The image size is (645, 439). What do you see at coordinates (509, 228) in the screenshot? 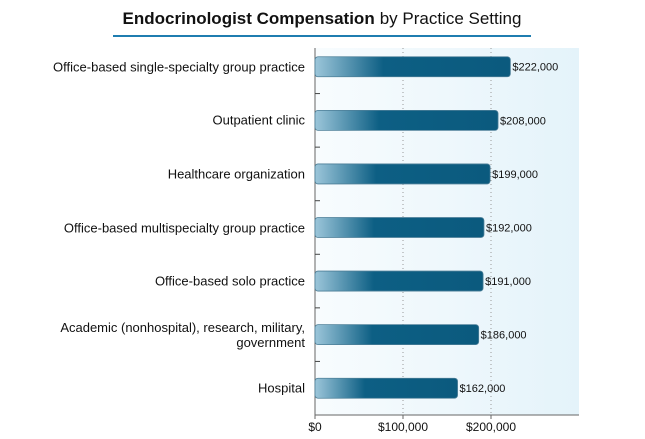
I see `value-label: $192,000` at bounding box center [509, 228].